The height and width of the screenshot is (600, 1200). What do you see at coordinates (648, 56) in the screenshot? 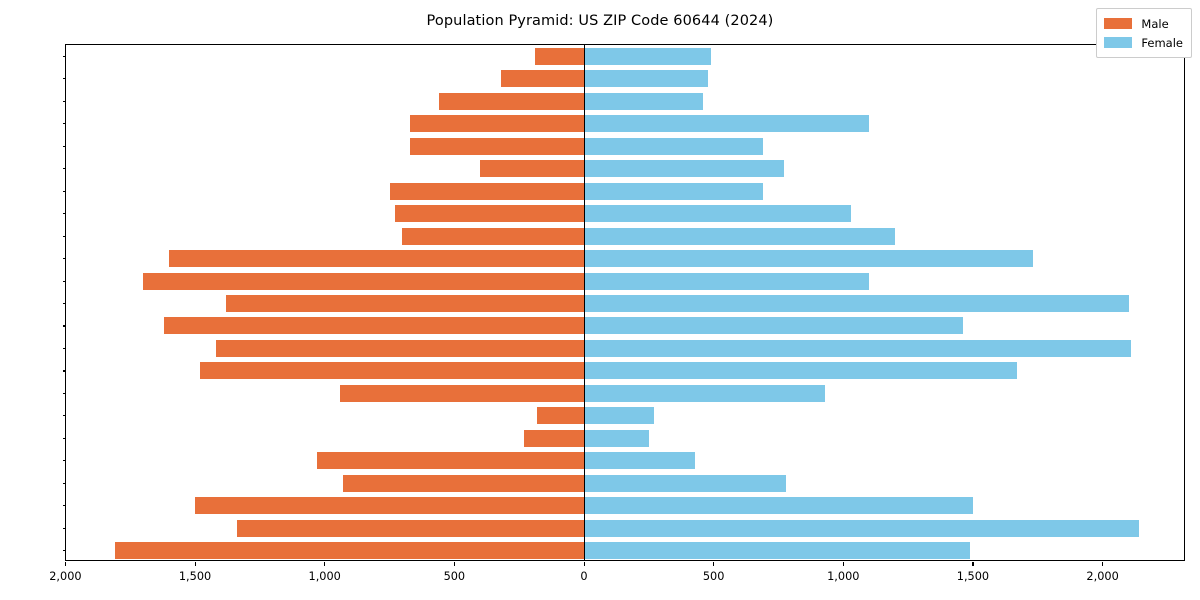
I see `bar-female-85-` at bounding box center [648, 56].